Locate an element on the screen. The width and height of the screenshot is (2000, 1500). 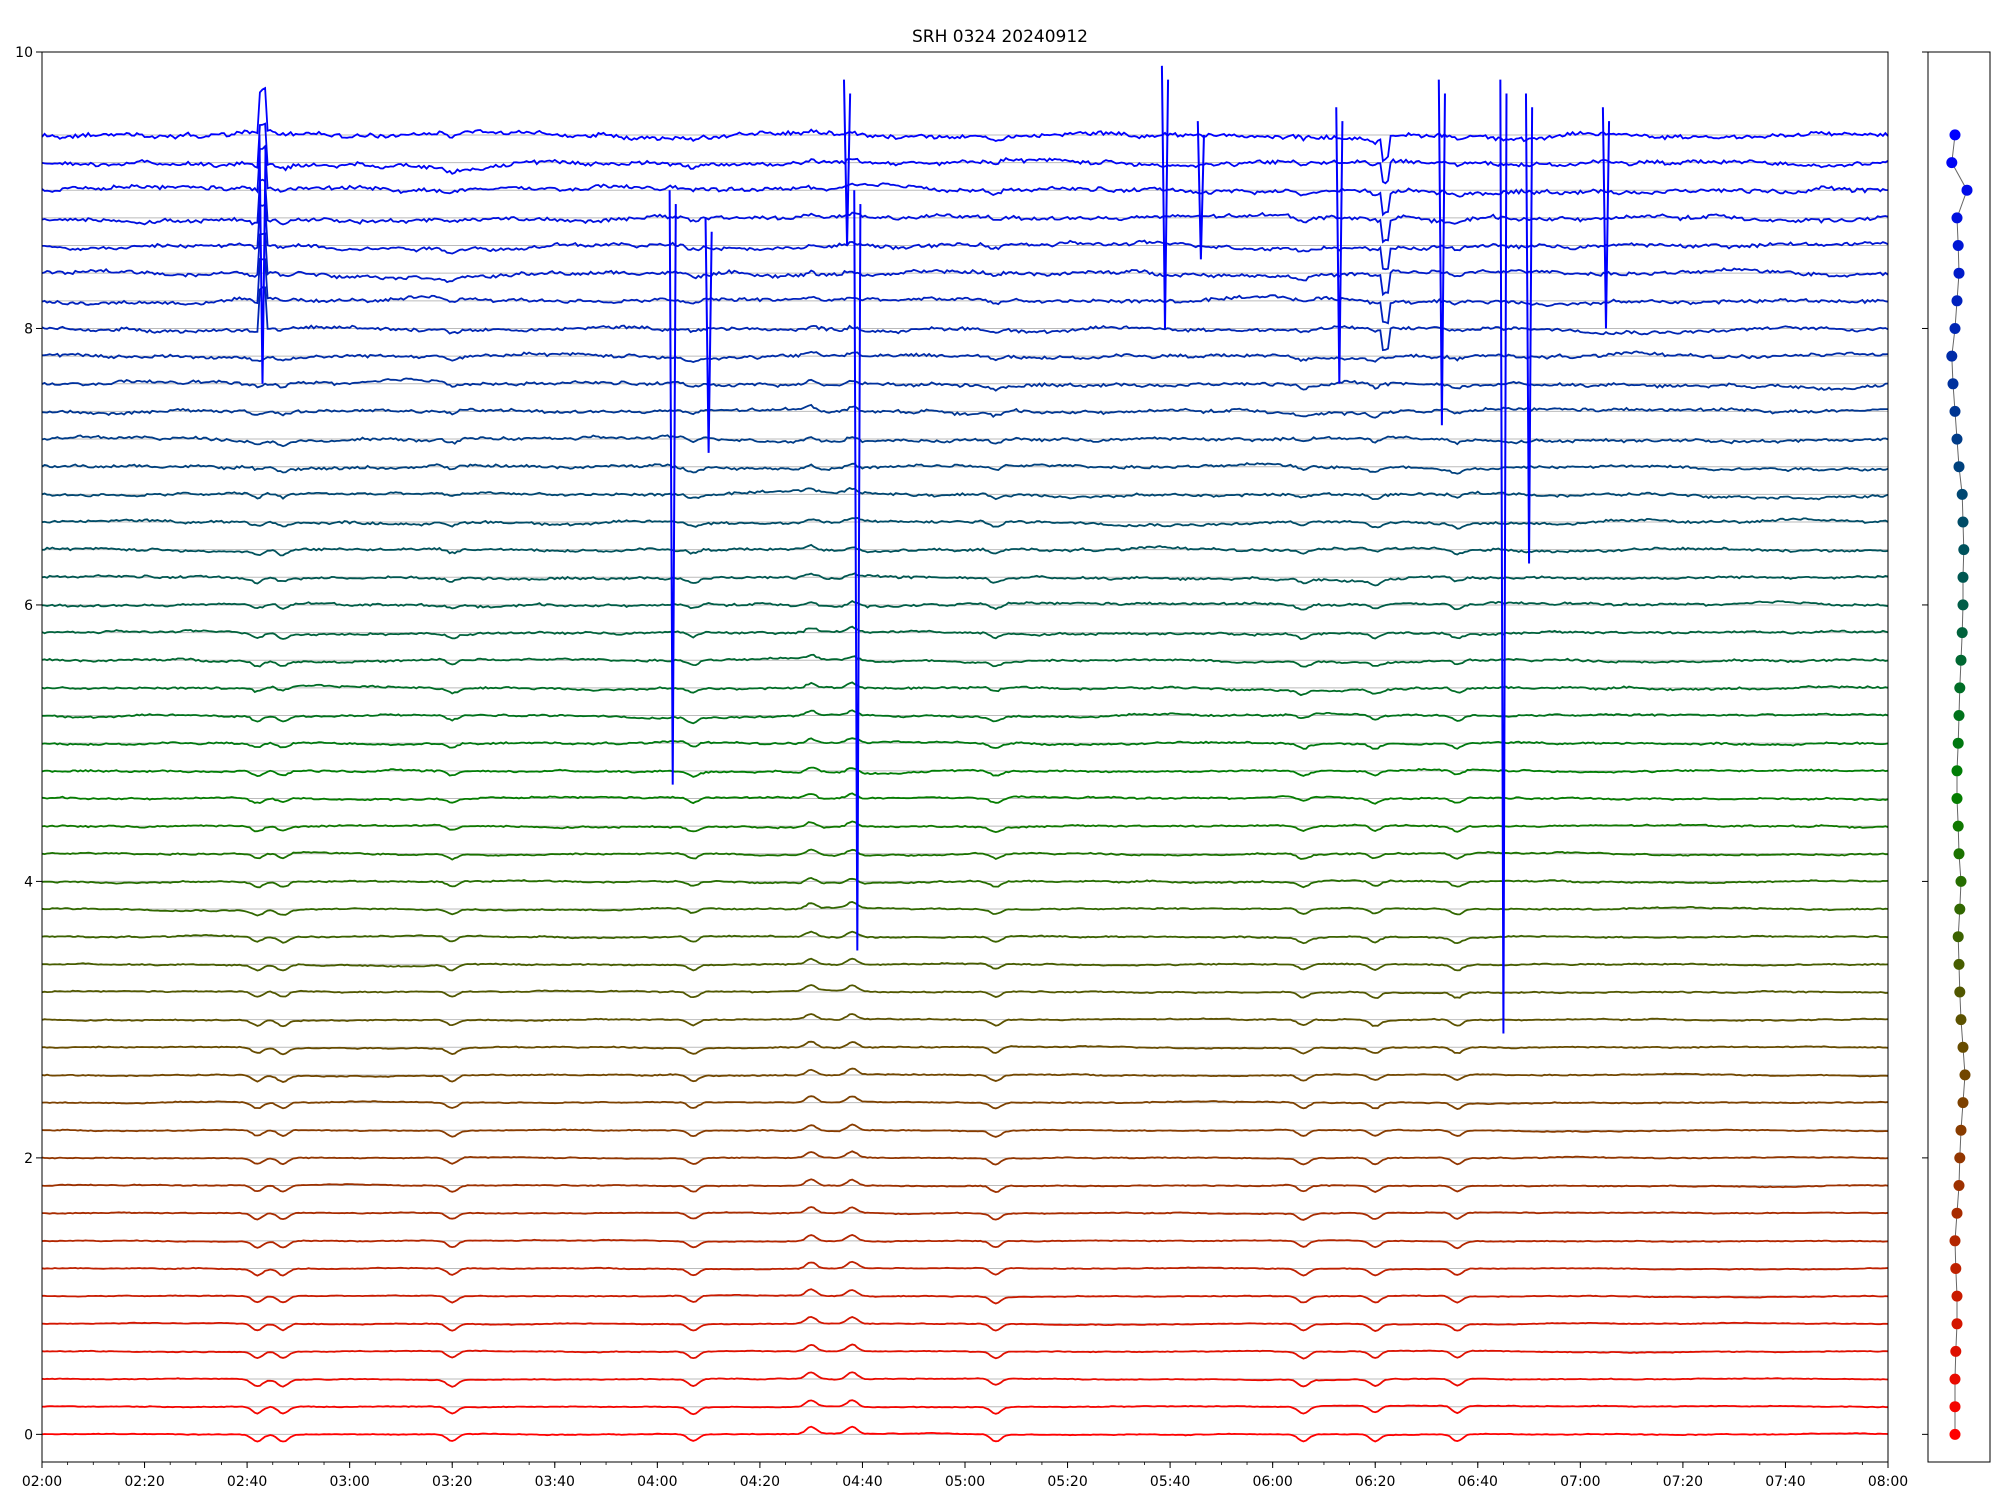
side-panel is located at coordinates (1959, 757).